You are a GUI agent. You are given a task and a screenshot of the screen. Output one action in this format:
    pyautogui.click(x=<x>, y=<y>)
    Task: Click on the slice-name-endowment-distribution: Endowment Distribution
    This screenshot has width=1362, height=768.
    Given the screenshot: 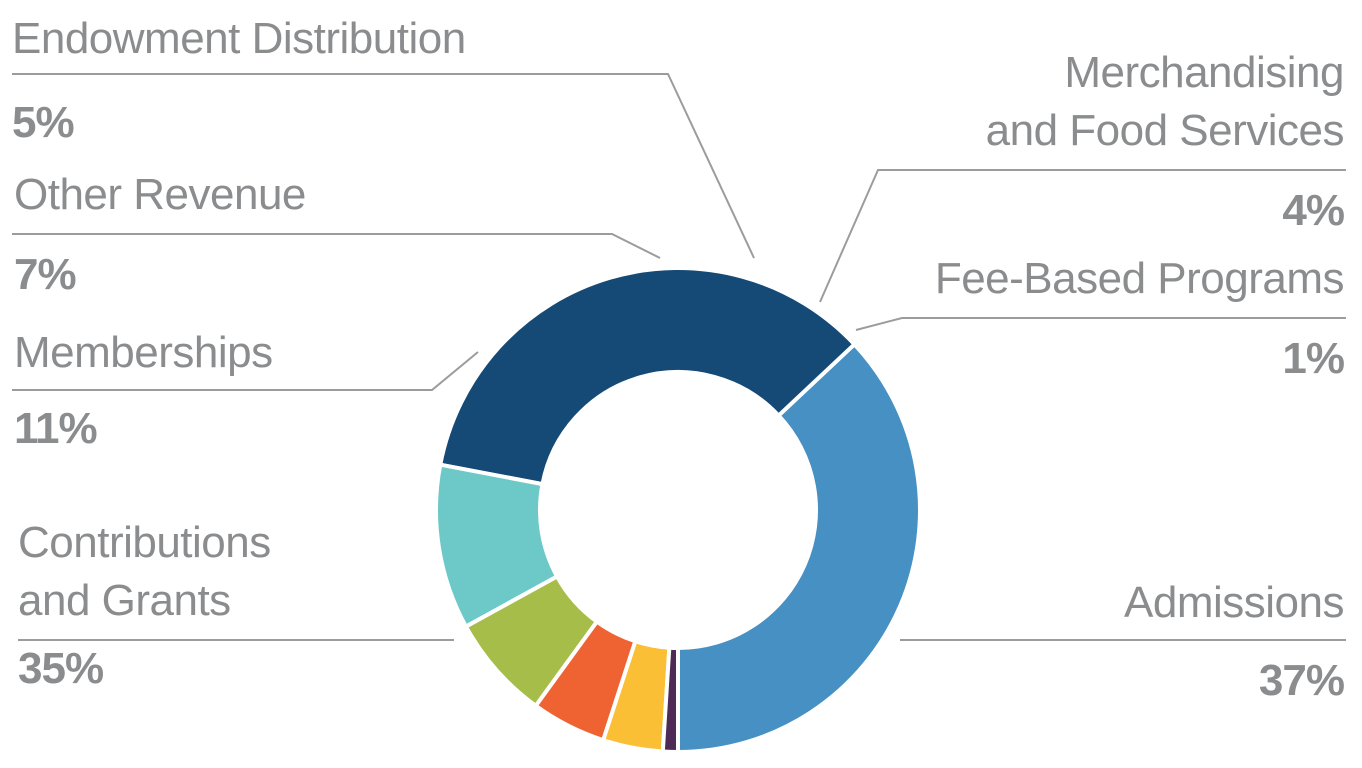 What is the action you would take?
    pyautogui.click(x=239, y=38)
    